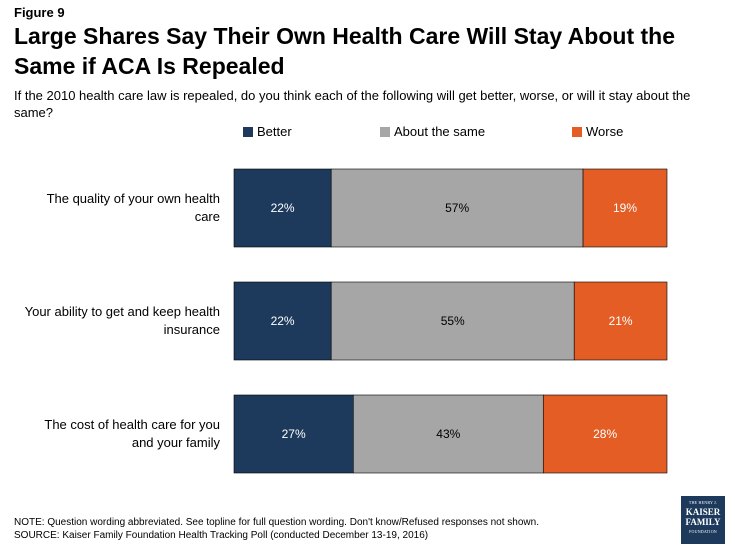 Image resolution: width=735 pixels, height=551 pixels. What do you see at coordinates (385, 131) in the screenshot?
I see `legend-swatch-same` at bounding box center [385, 131].